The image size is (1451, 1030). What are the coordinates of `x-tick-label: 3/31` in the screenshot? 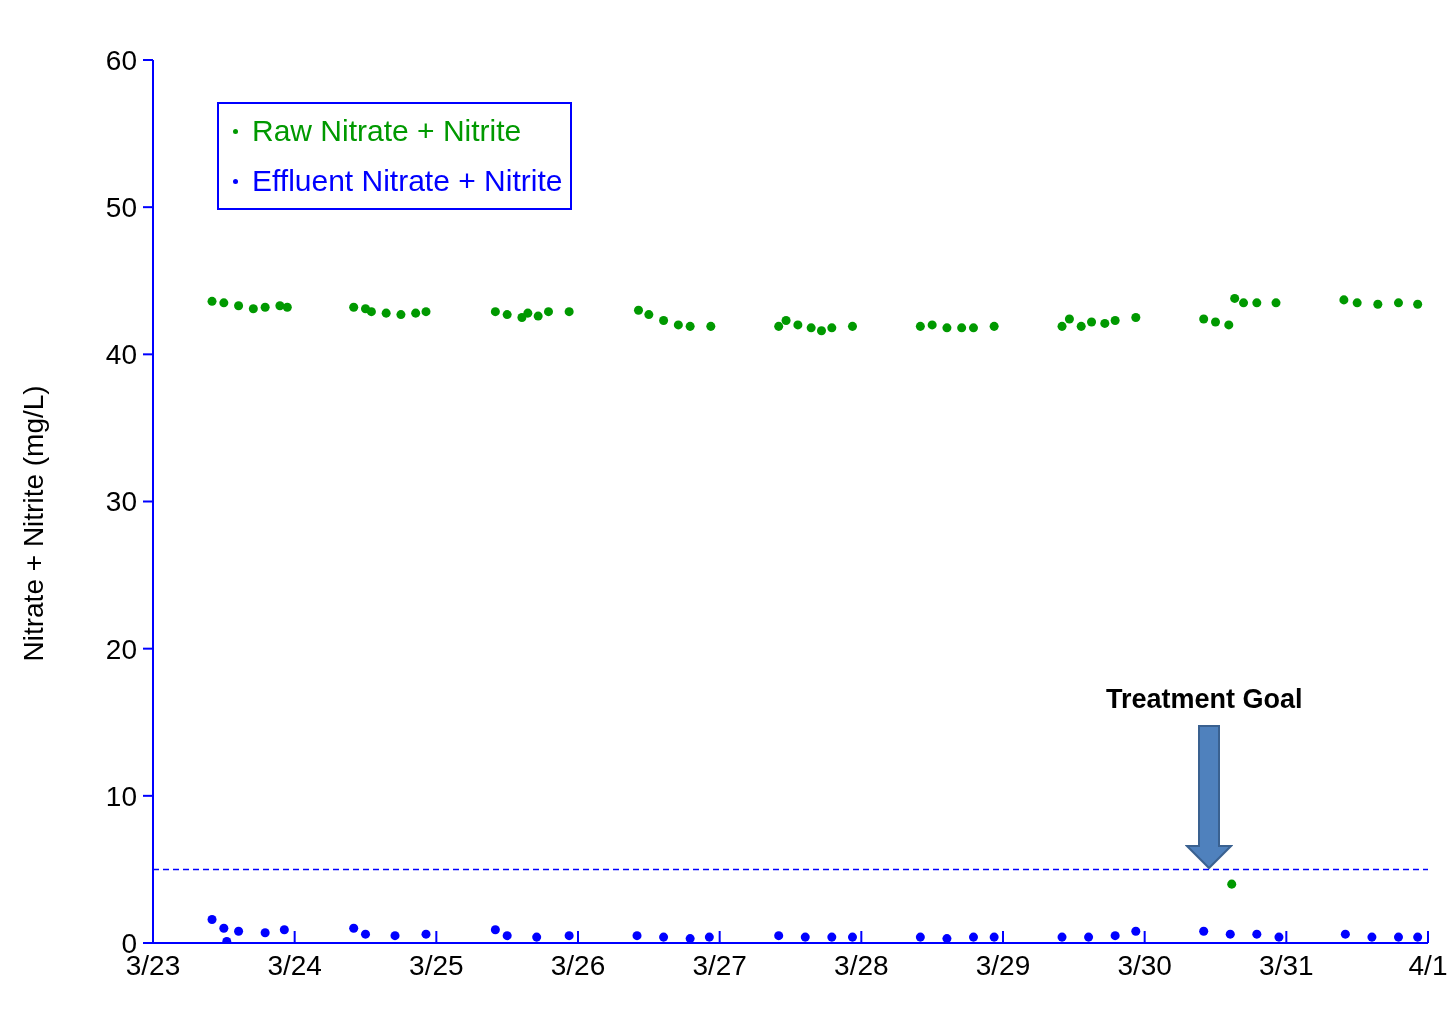 It's located at (1286, 965).